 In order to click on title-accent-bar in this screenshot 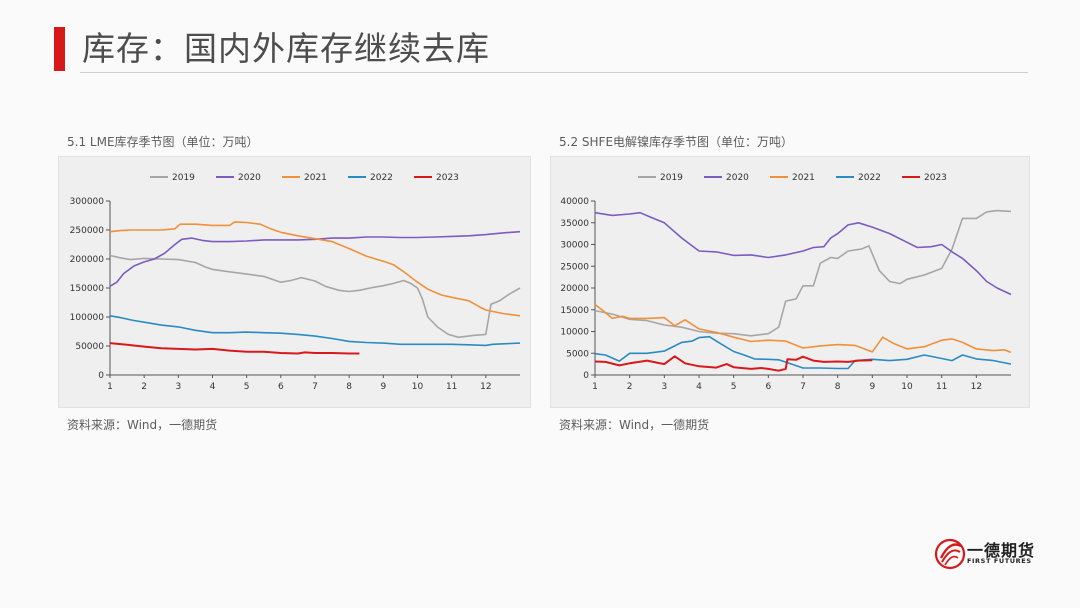, I will do `click(59, 49)`.